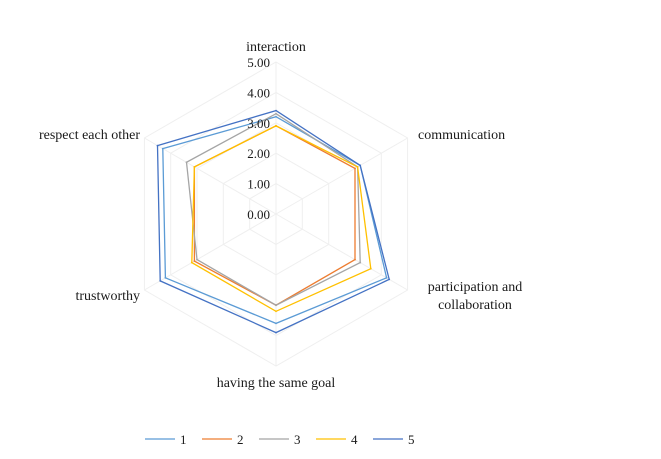 This screenshot has width=661, height=459. I want to click on series-point-3-interaction, so click(276, 113).